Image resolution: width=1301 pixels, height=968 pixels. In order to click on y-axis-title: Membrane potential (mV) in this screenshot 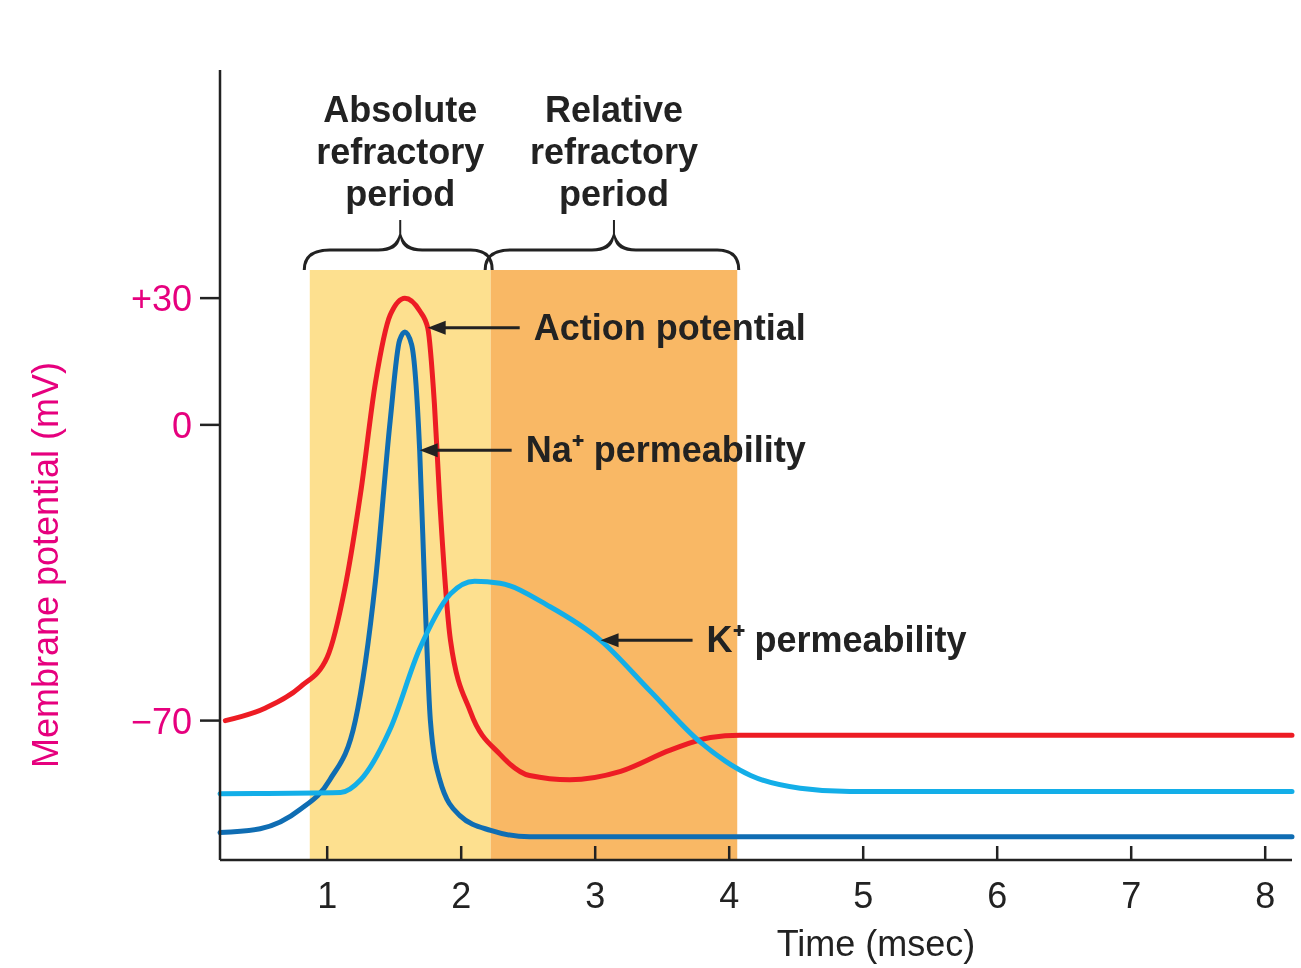, I will do `click(45, 565)`.